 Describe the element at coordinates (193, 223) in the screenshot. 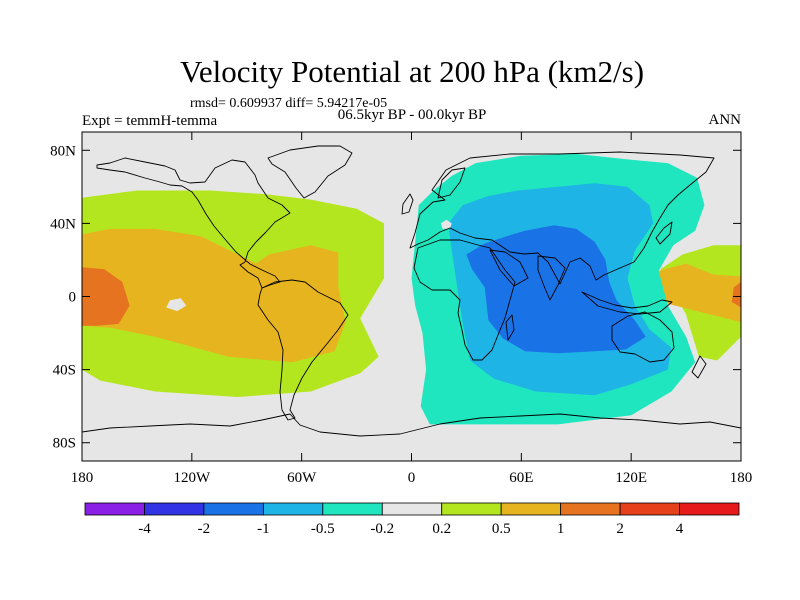

I see `north-america-outline` at that location.